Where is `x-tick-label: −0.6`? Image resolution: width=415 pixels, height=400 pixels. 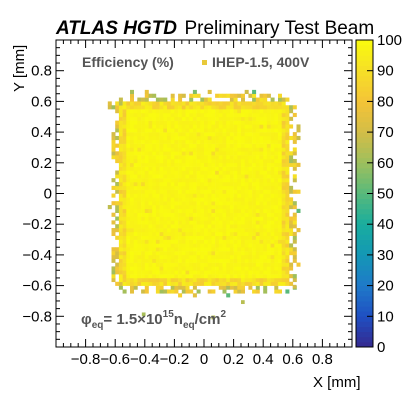 x-tick-label: −0.6 is located at coordinates (115, 359).